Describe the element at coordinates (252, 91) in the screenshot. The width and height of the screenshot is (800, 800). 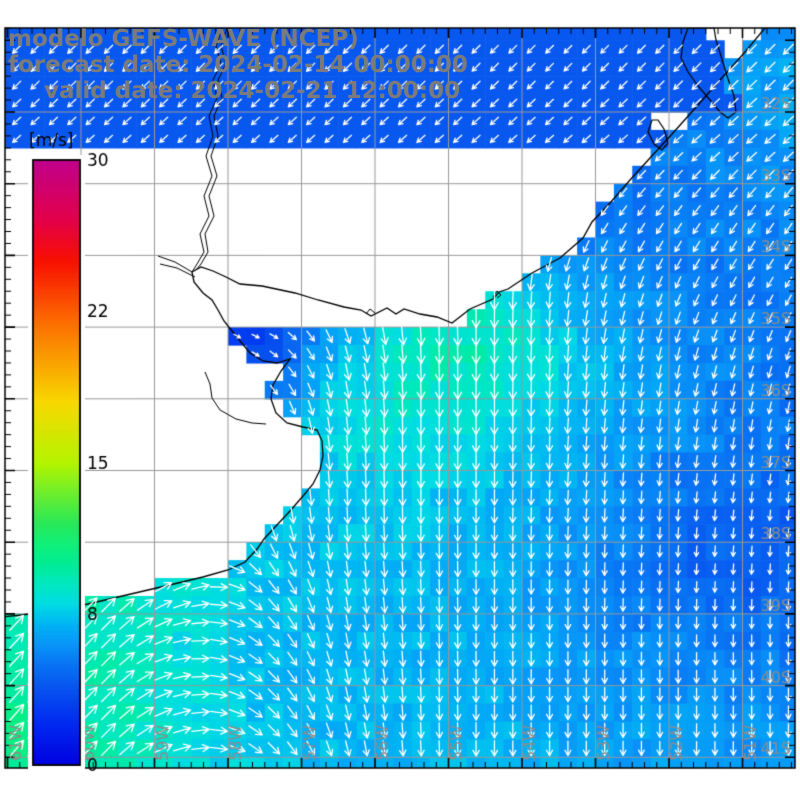
I see `valid-date-label: valid date: 2024-02-21 12:00:00` at that location.